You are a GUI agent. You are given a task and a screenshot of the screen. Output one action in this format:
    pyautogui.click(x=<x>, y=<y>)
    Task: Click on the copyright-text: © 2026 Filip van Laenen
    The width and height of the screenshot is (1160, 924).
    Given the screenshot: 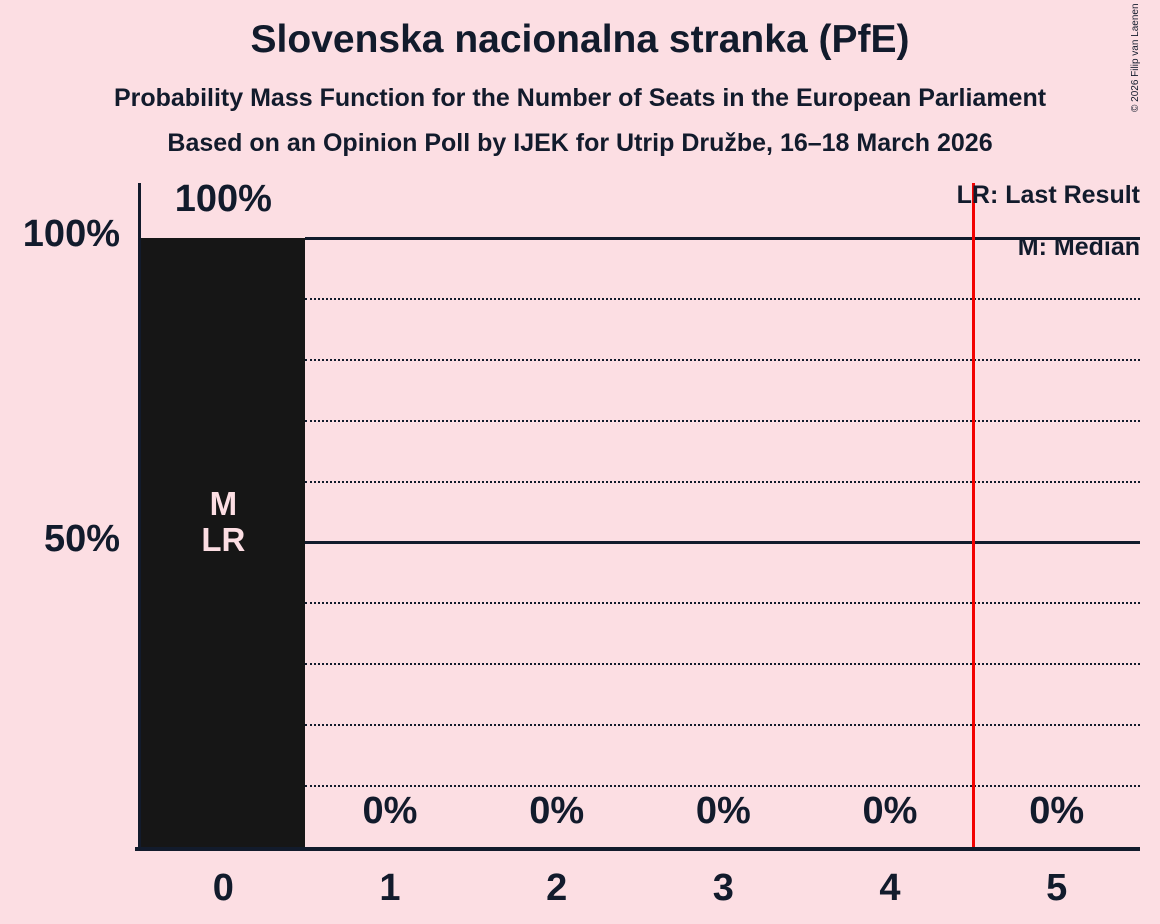 What is the action you would take?
    pyautogui.click(x=1135, y=57)
    